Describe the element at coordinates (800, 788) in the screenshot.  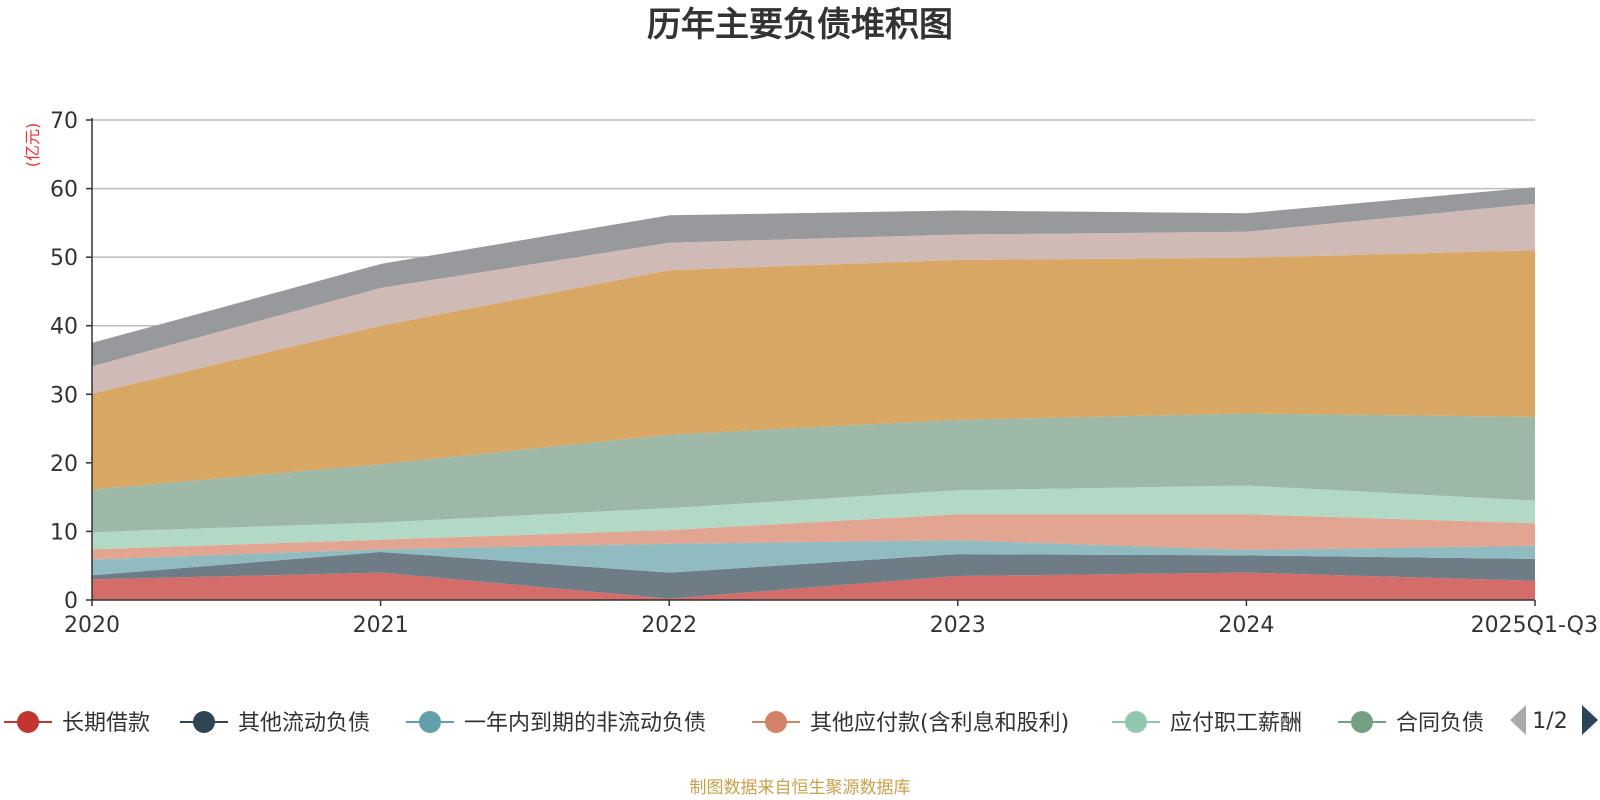
I see `data-source-note: 制图数据来自恒生聚源数据库` at that location.